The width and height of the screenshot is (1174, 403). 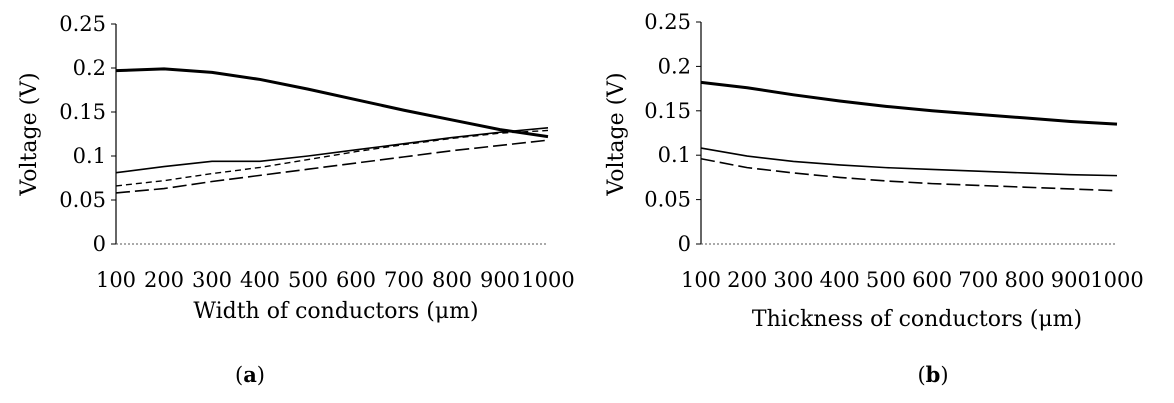 I want to click on caption-b-letter: b, so click(x=933, y=374).